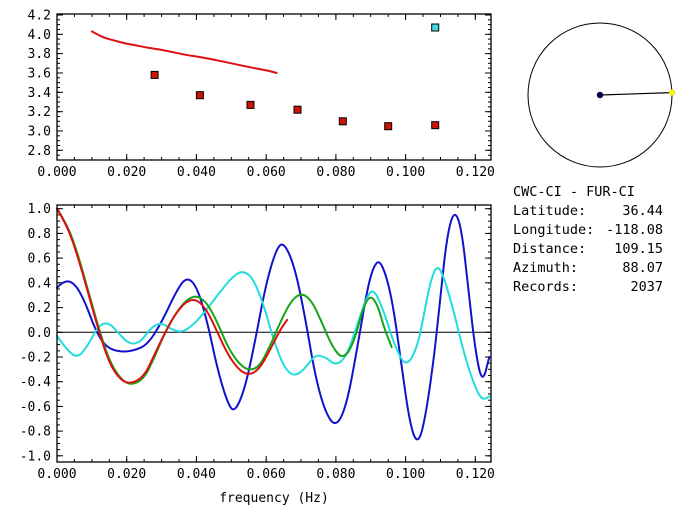  I want to click on info-value: 36.44, so click(642, 211).